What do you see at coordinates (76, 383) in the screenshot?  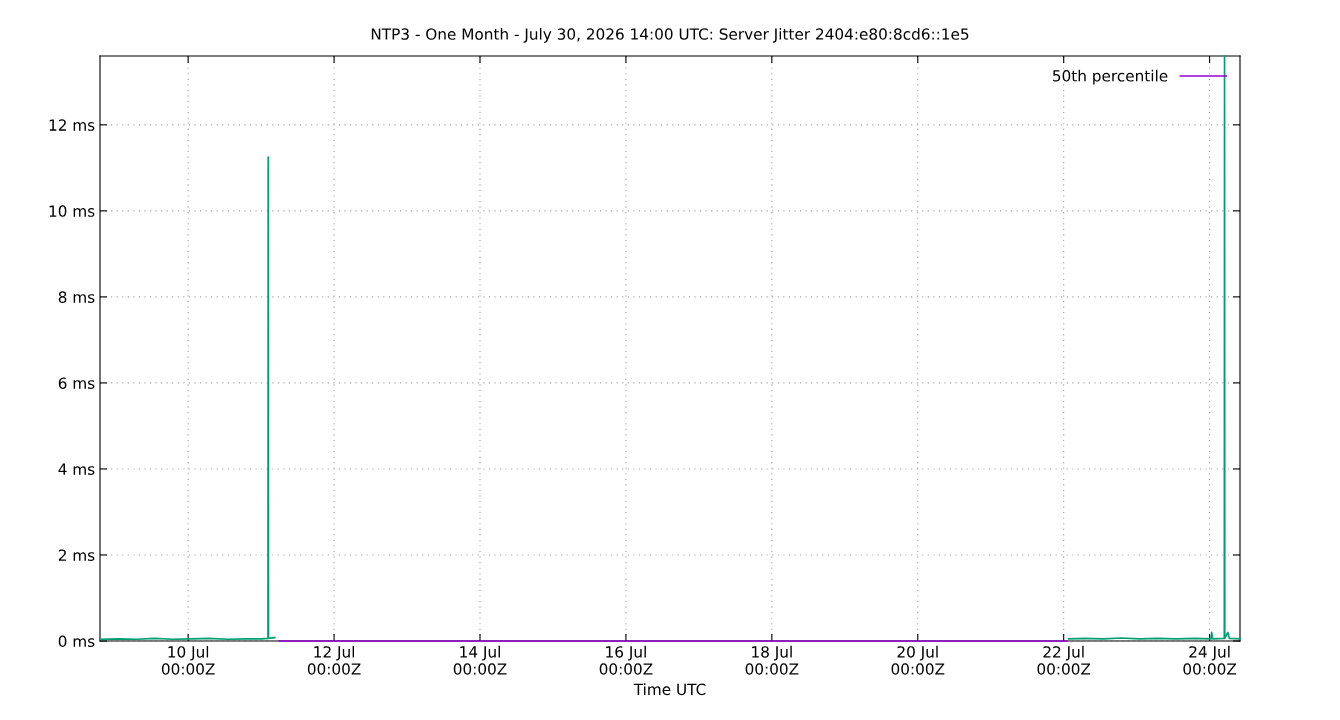 I see `y-tick-label: 6 ms` at bounding box center [76, 383].